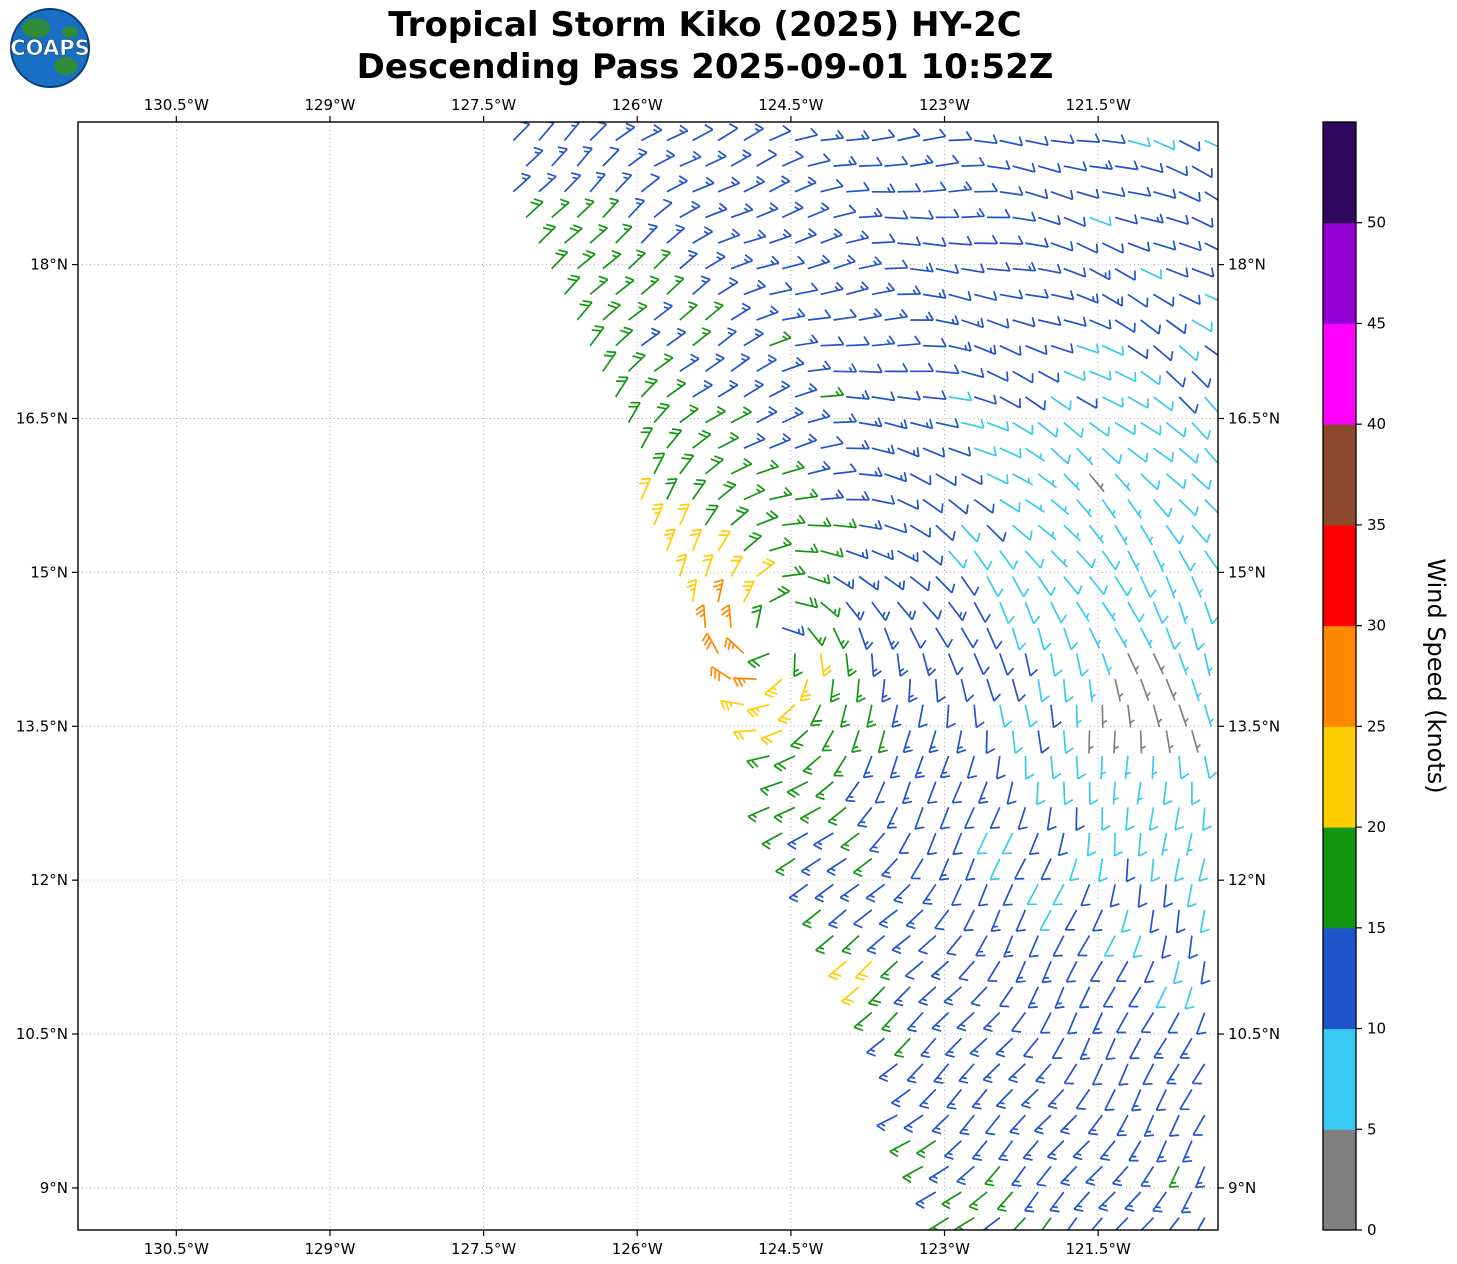 This screenshot has width=1457, height=1264. Describe the element at coordinates (329, 105) in the screenshot. I see `x-tick-label-top: 129°W` at that location.